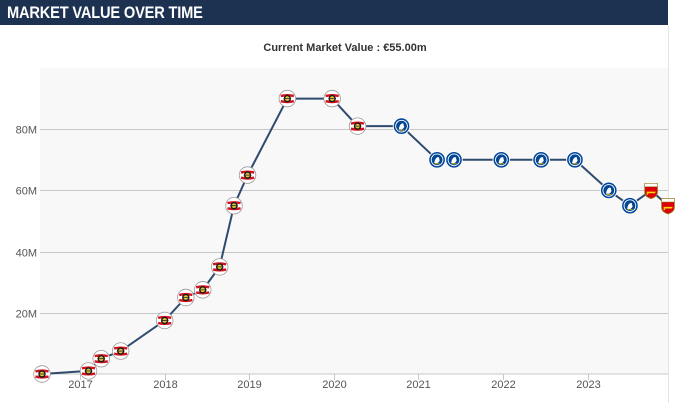  What do you see at coordinates (26, 223) in the screenshot?
I see `y-axis-tick-labels: 20M 40M 60M 80M` at bounding box center [26, 223].